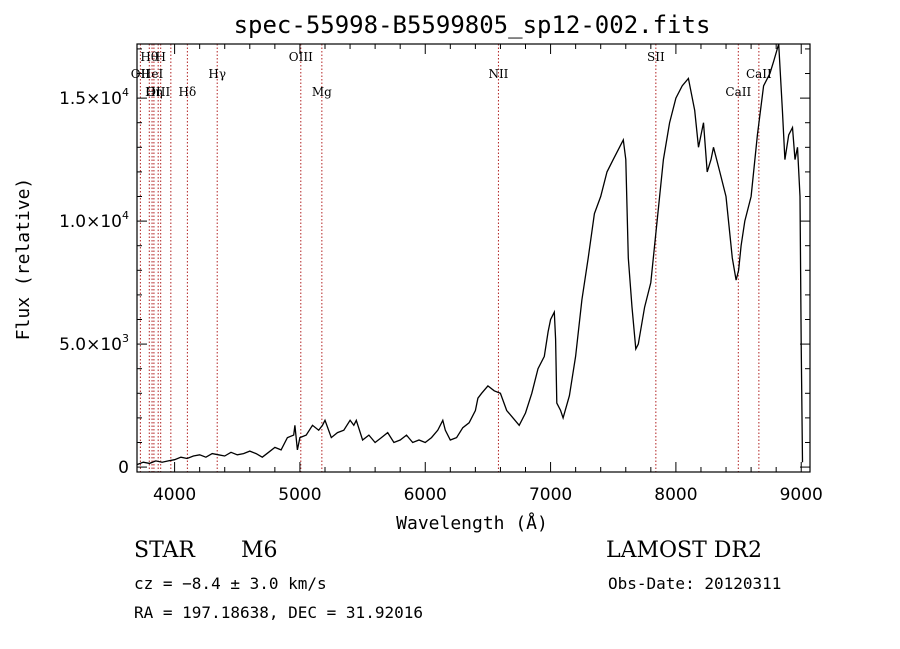  I want to click on line-marker-label-13: CaII, so click(738, 92).